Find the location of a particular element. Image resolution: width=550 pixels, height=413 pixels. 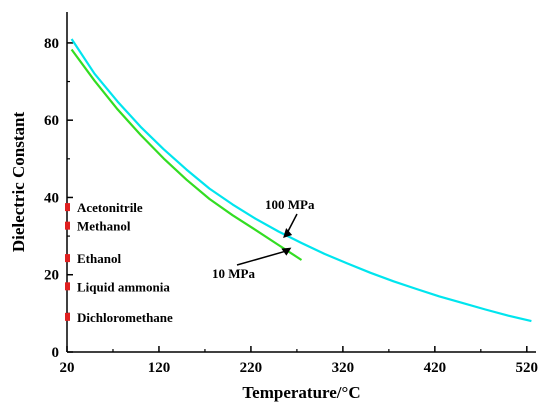

x-tick-label: 220 is located at coordinates (251, 368).